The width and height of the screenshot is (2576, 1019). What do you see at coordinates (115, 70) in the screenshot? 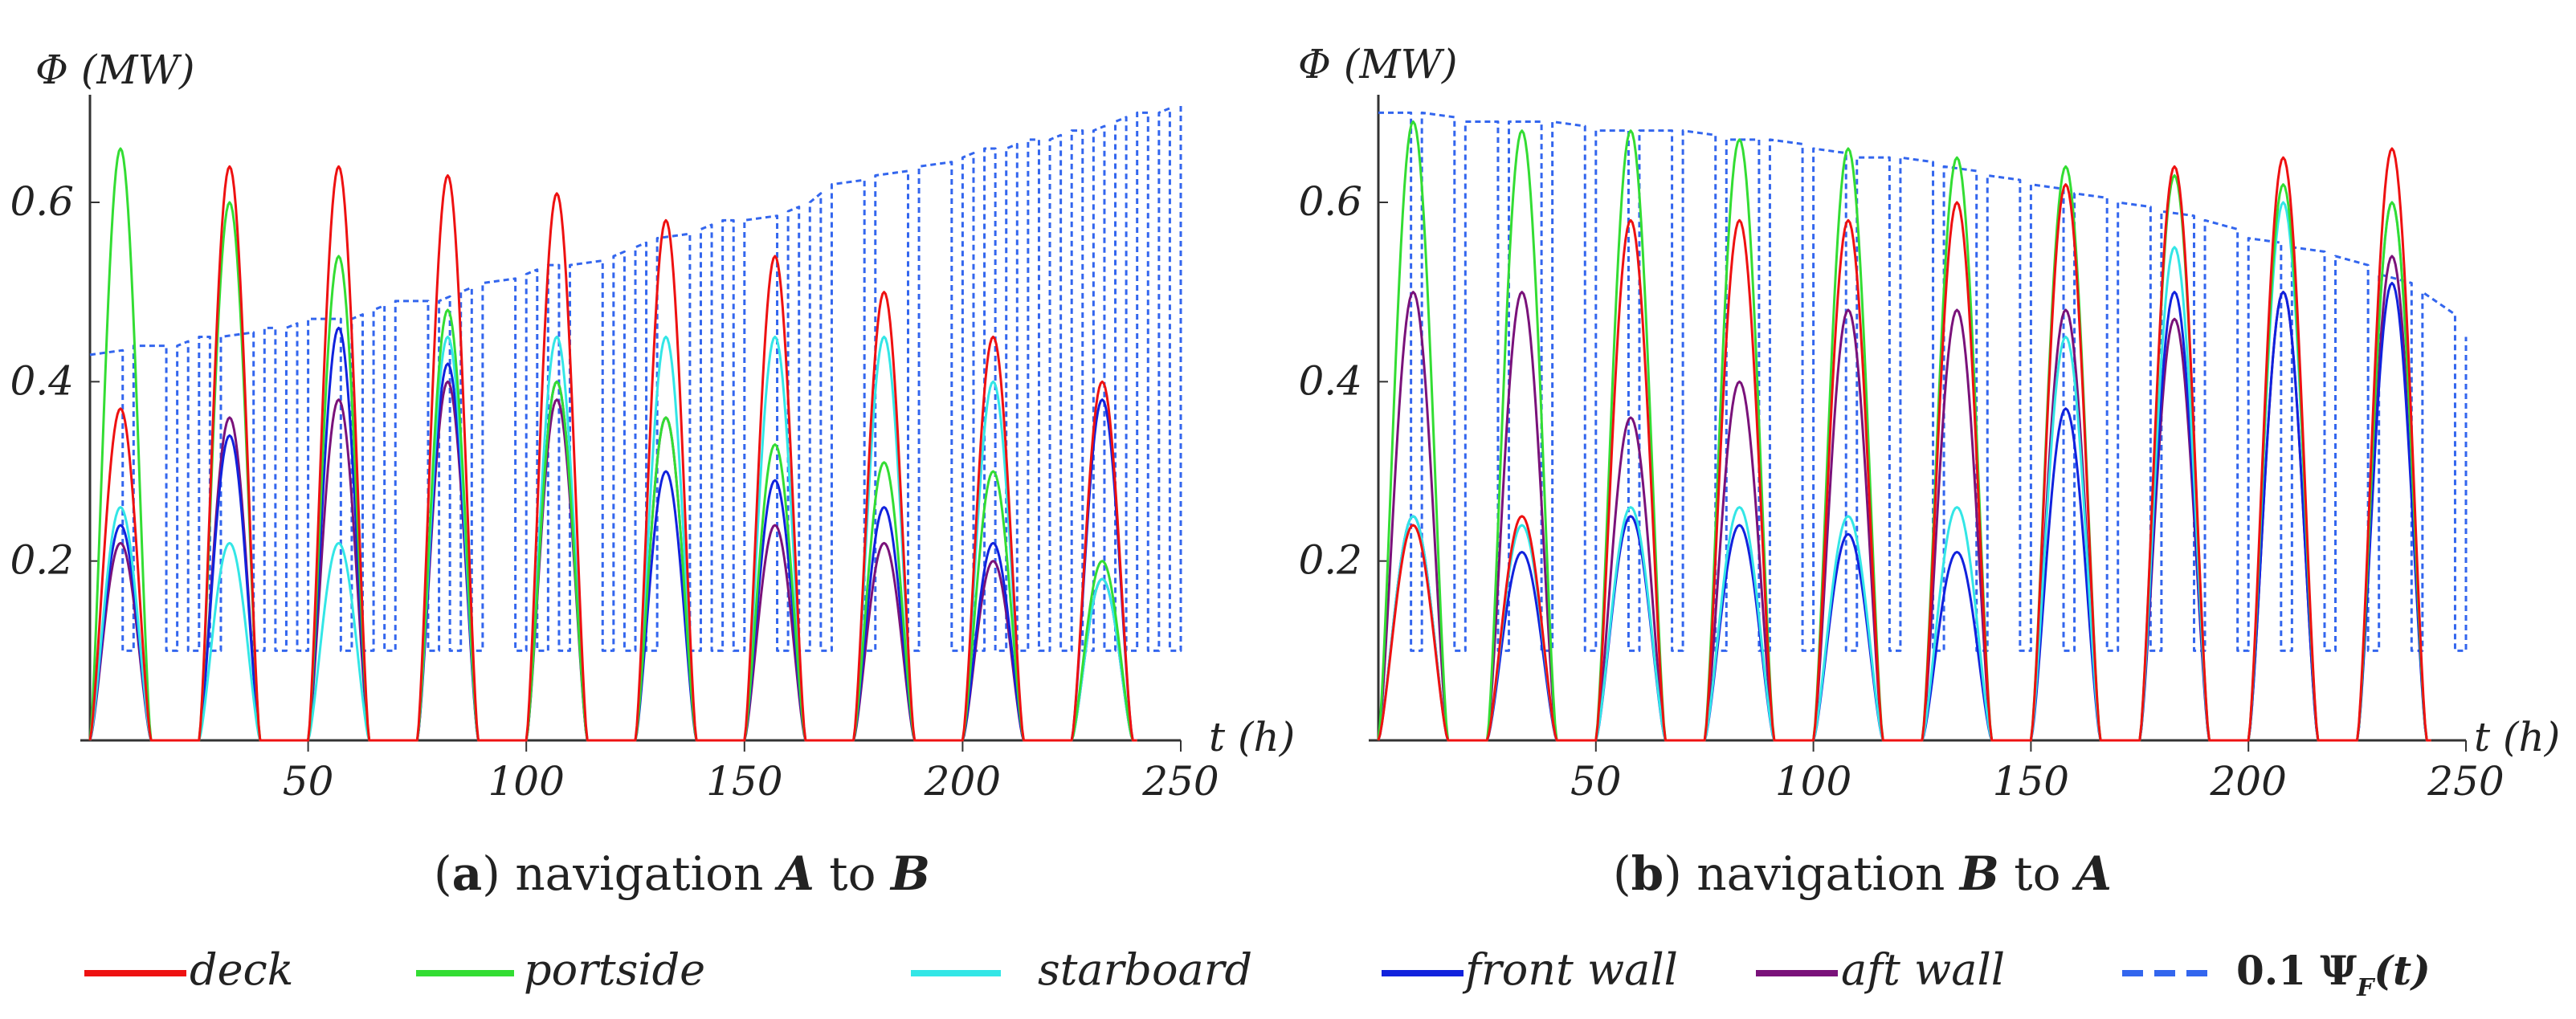
I see `chart-a-y-label: Φ (MW)` at bounding box center [115, 70].